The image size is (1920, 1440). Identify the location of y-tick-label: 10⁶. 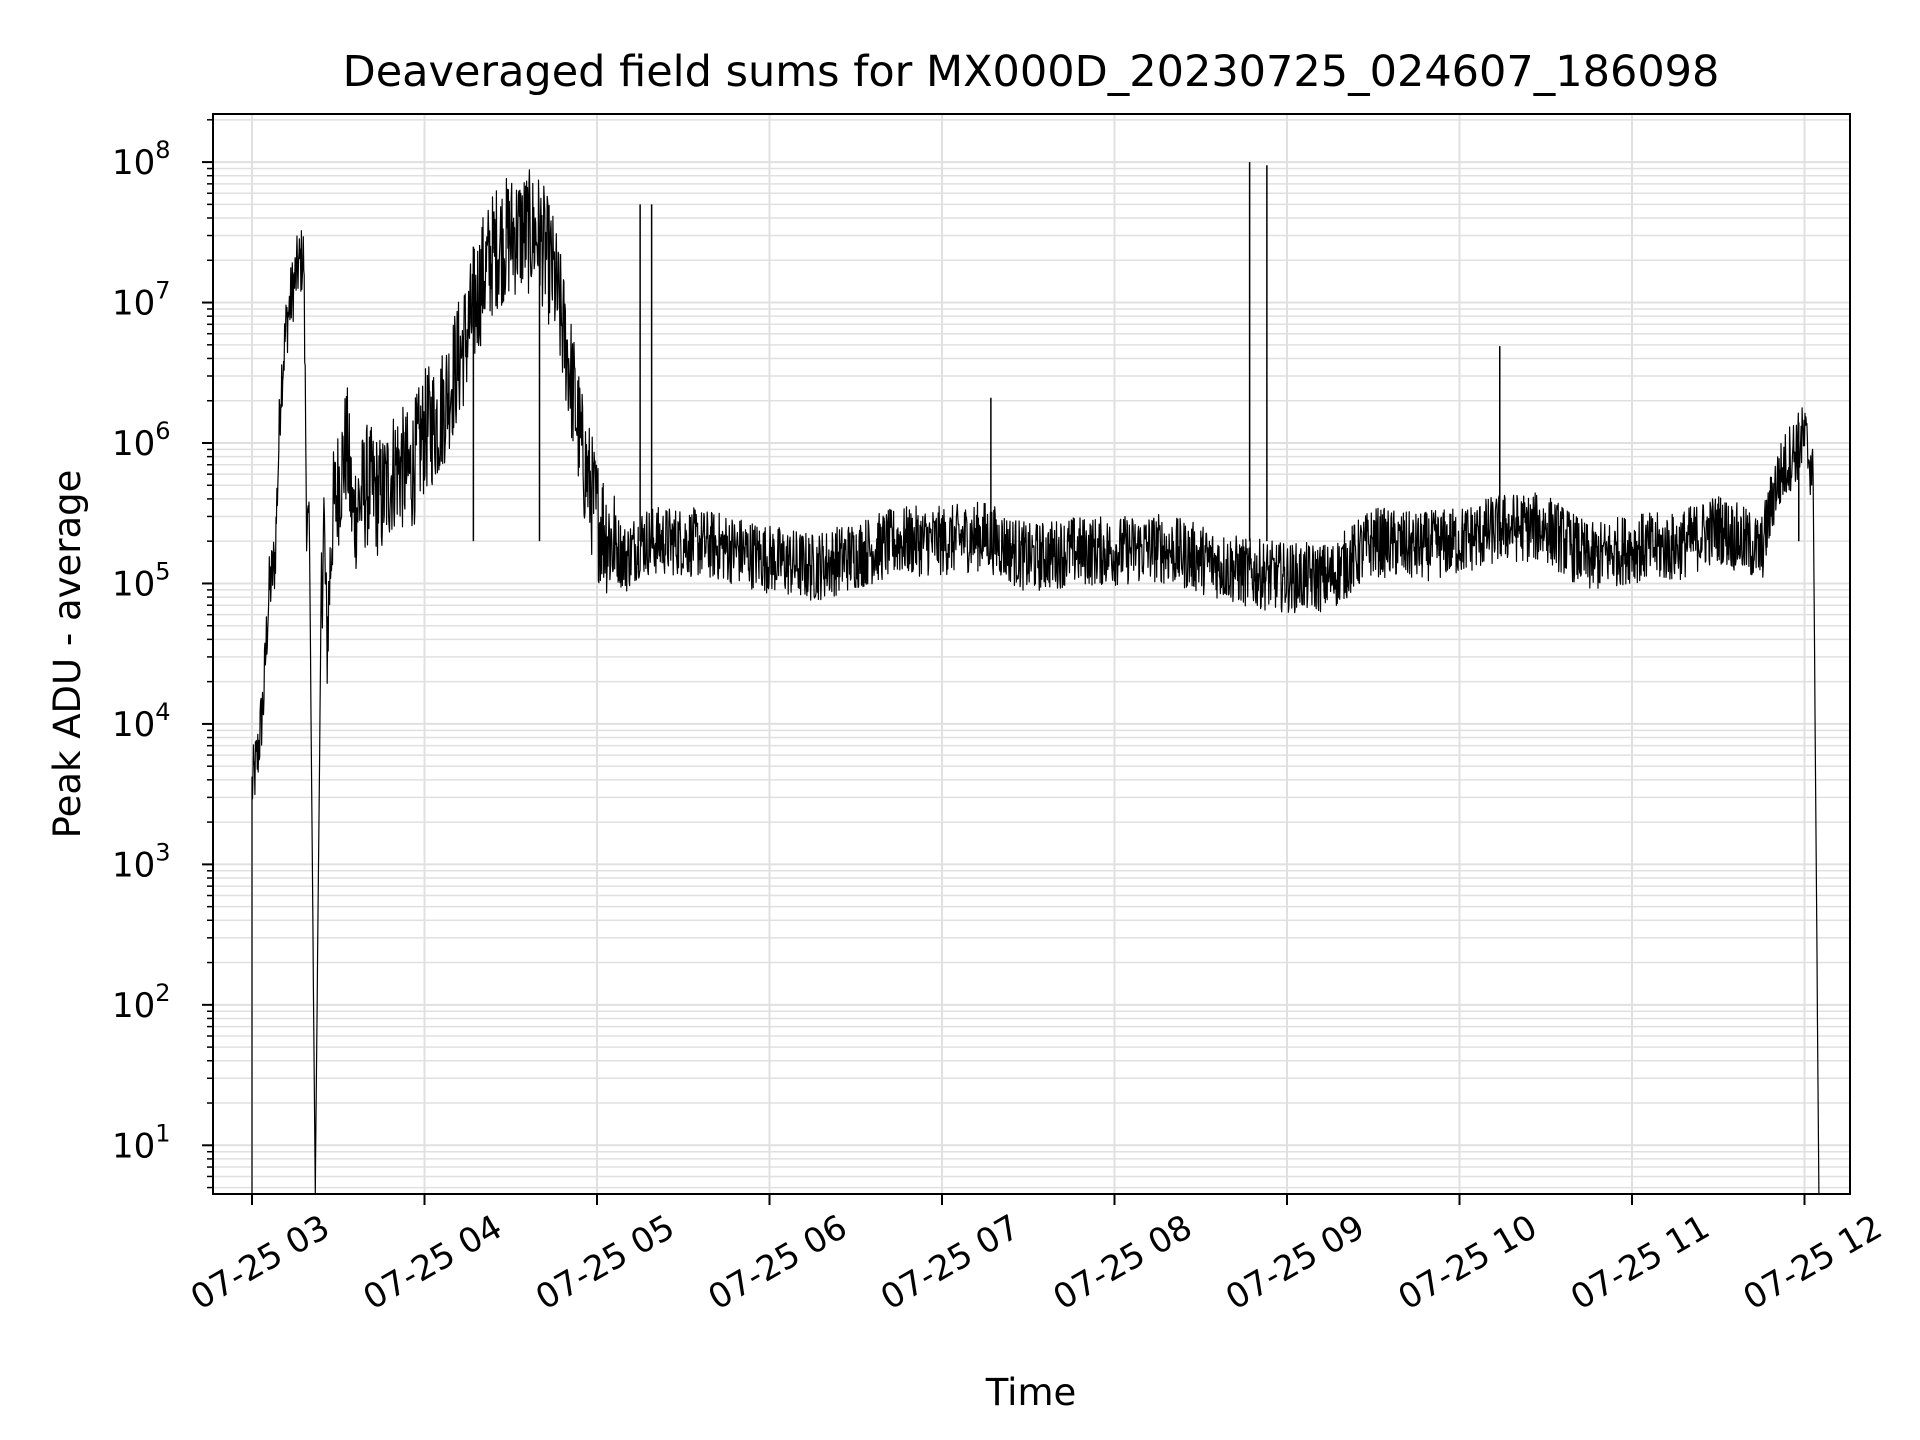
(141, 440).